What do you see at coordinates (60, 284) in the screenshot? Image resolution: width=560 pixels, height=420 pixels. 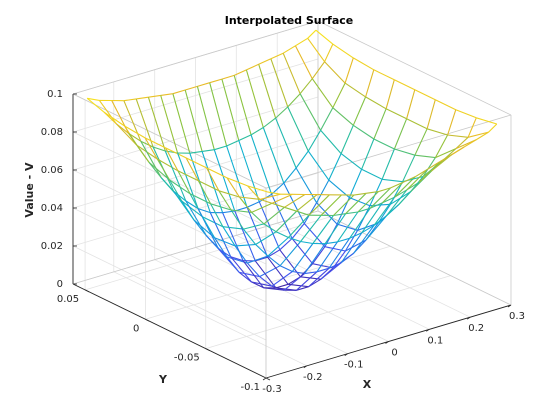 I see `z-tick-label: 0` at bounding box center [60, 284].